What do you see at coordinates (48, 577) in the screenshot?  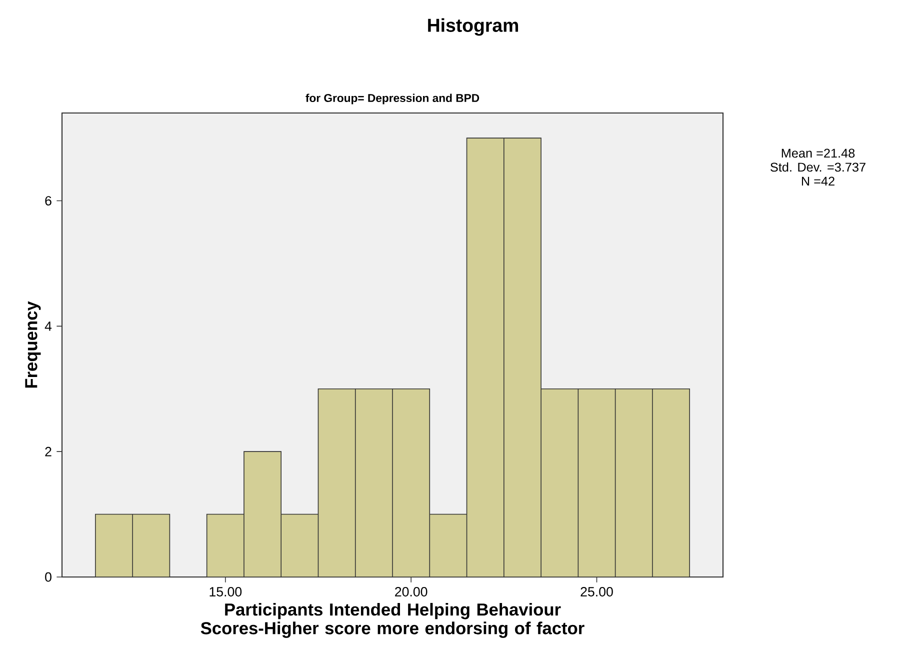 I see `y-tick-label: 0` at bounding box center [48, 577].